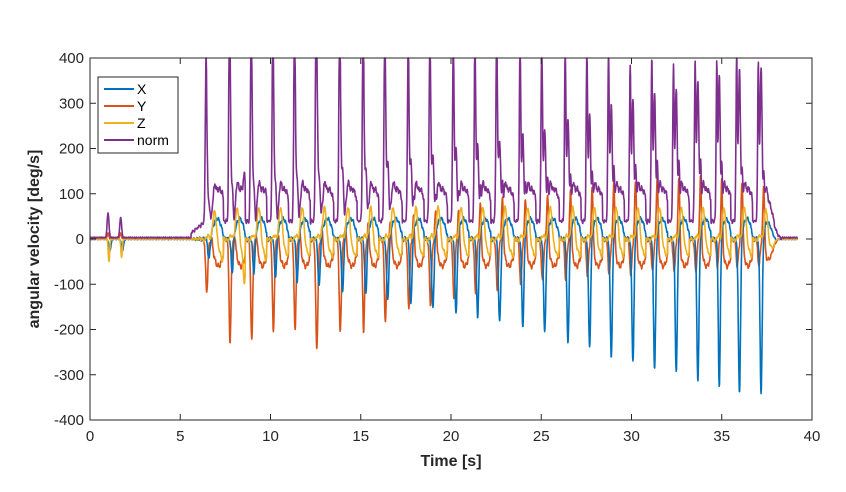  I want to click on x-tick-label: 30, so click(631, 436).